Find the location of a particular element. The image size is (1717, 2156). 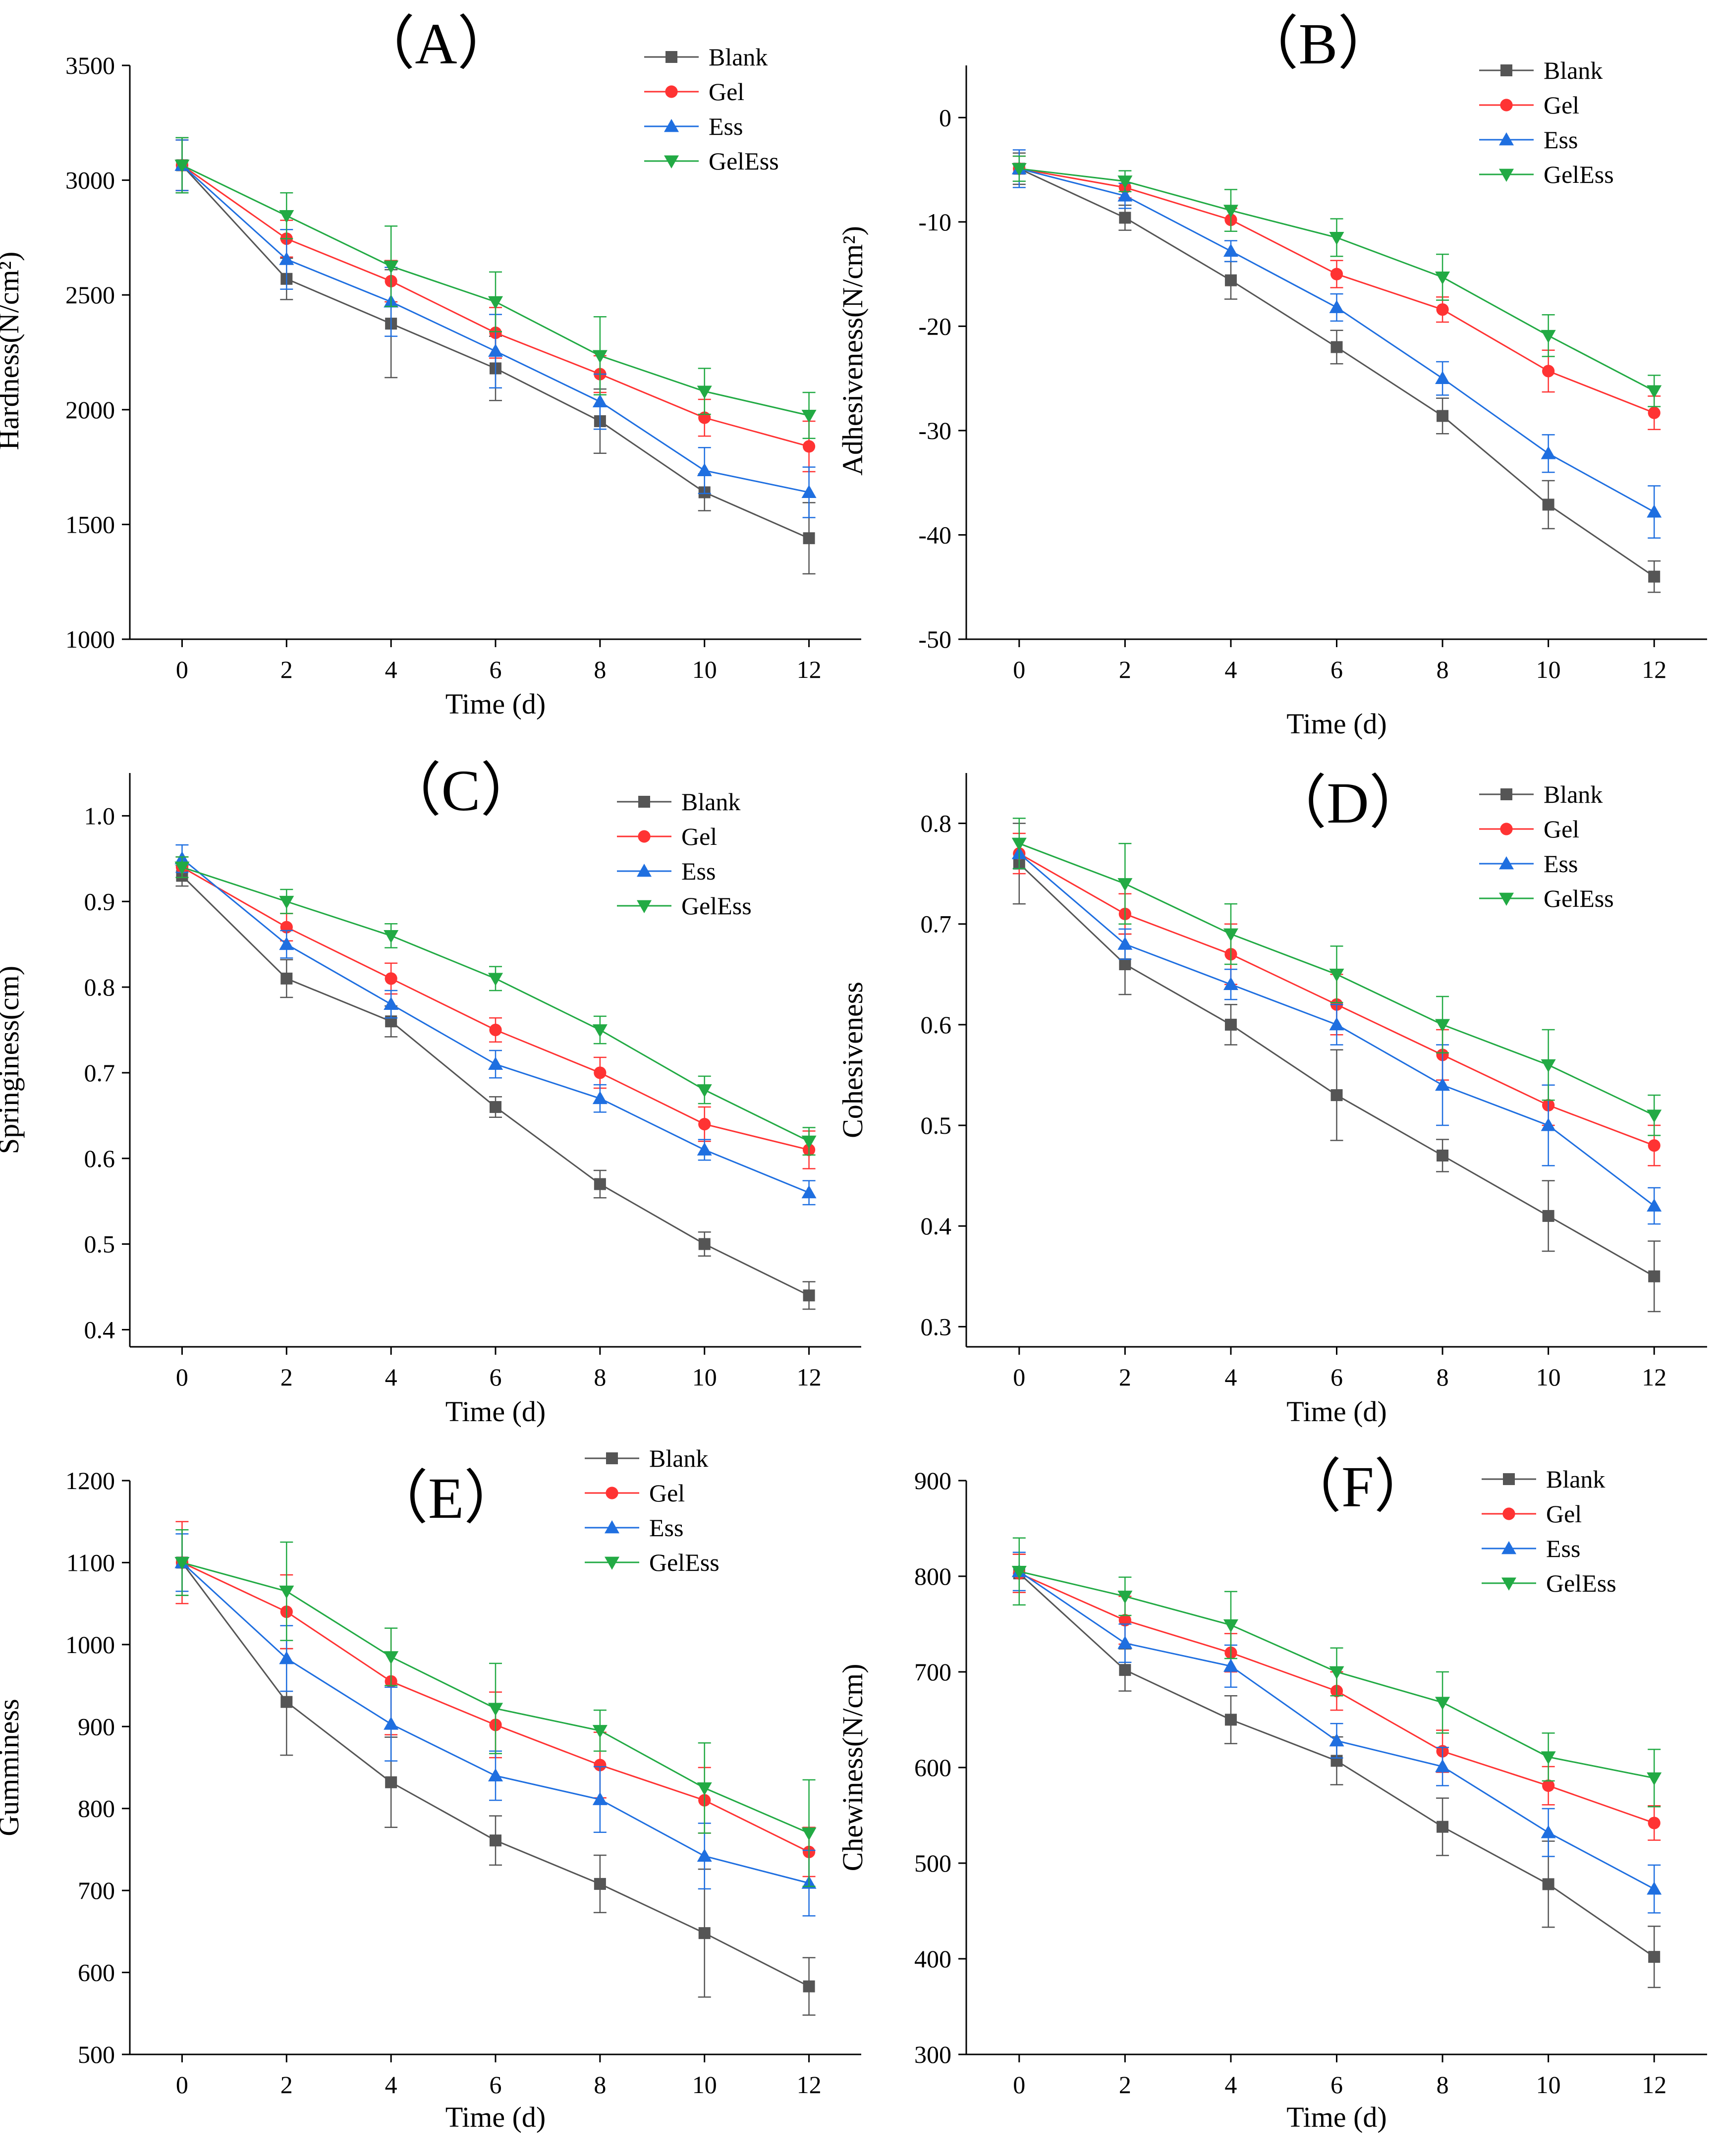

y-tick-label: 900 is located at coordinates (933, 1480).